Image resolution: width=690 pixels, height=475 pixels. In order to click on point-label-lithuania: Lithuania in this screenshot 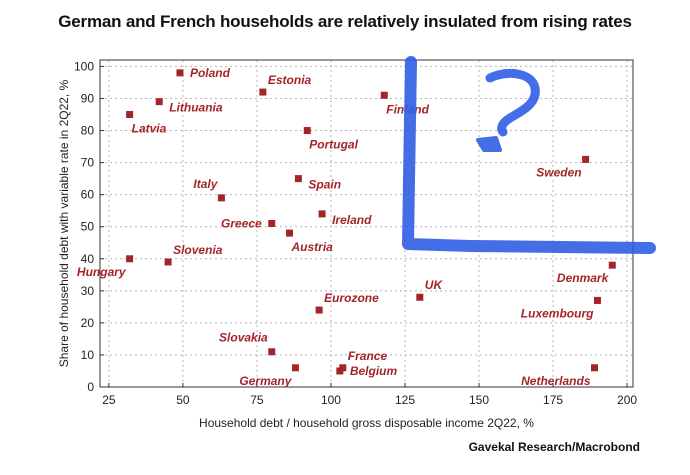, I will do `click(196, 108)`.